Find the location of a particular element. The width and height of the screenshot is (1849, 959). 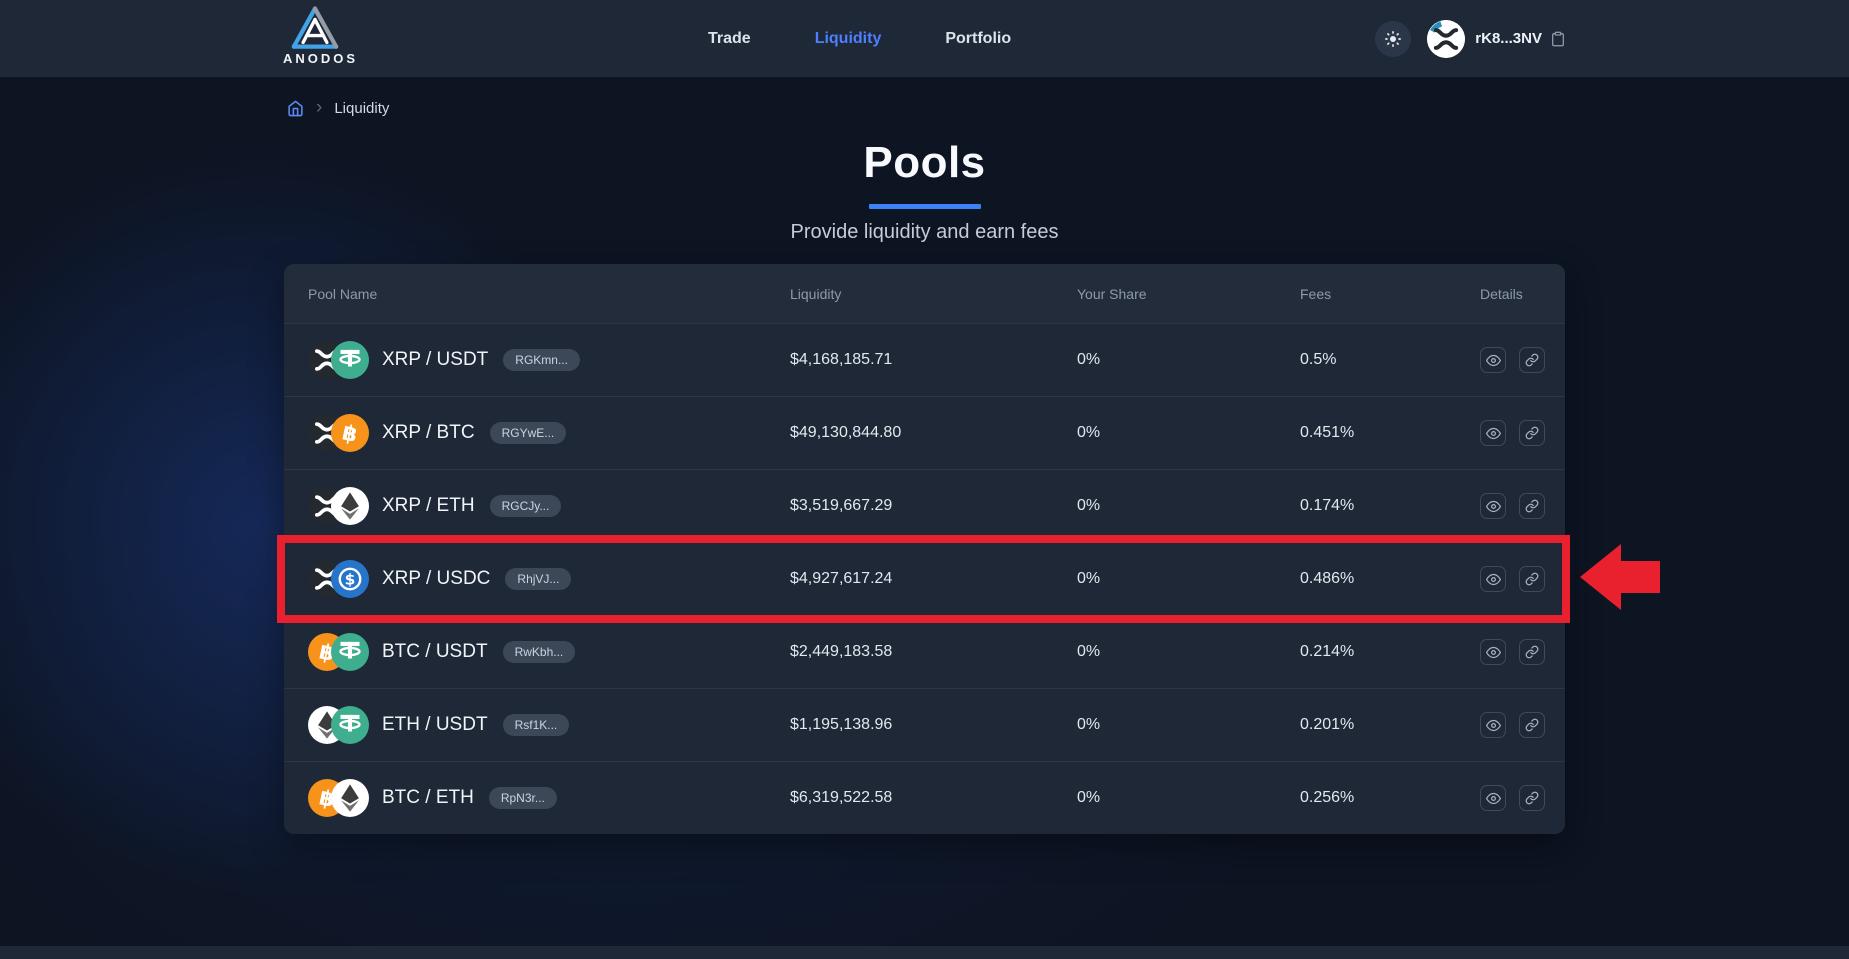

page-subtitle: Provide liquidity and earn fees is located at coordinates (924, 232).